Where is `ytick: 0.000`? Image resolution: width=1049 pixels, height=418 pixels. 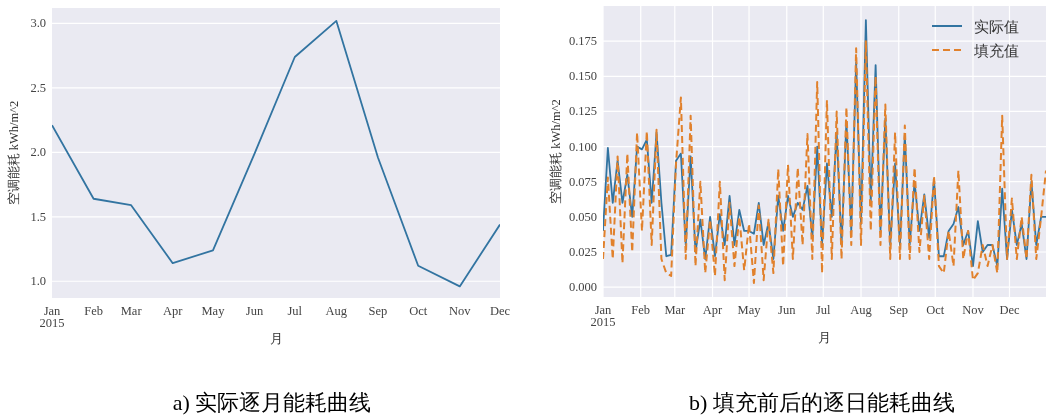
ytick: 0.000 is located at coordinates (582, 287).